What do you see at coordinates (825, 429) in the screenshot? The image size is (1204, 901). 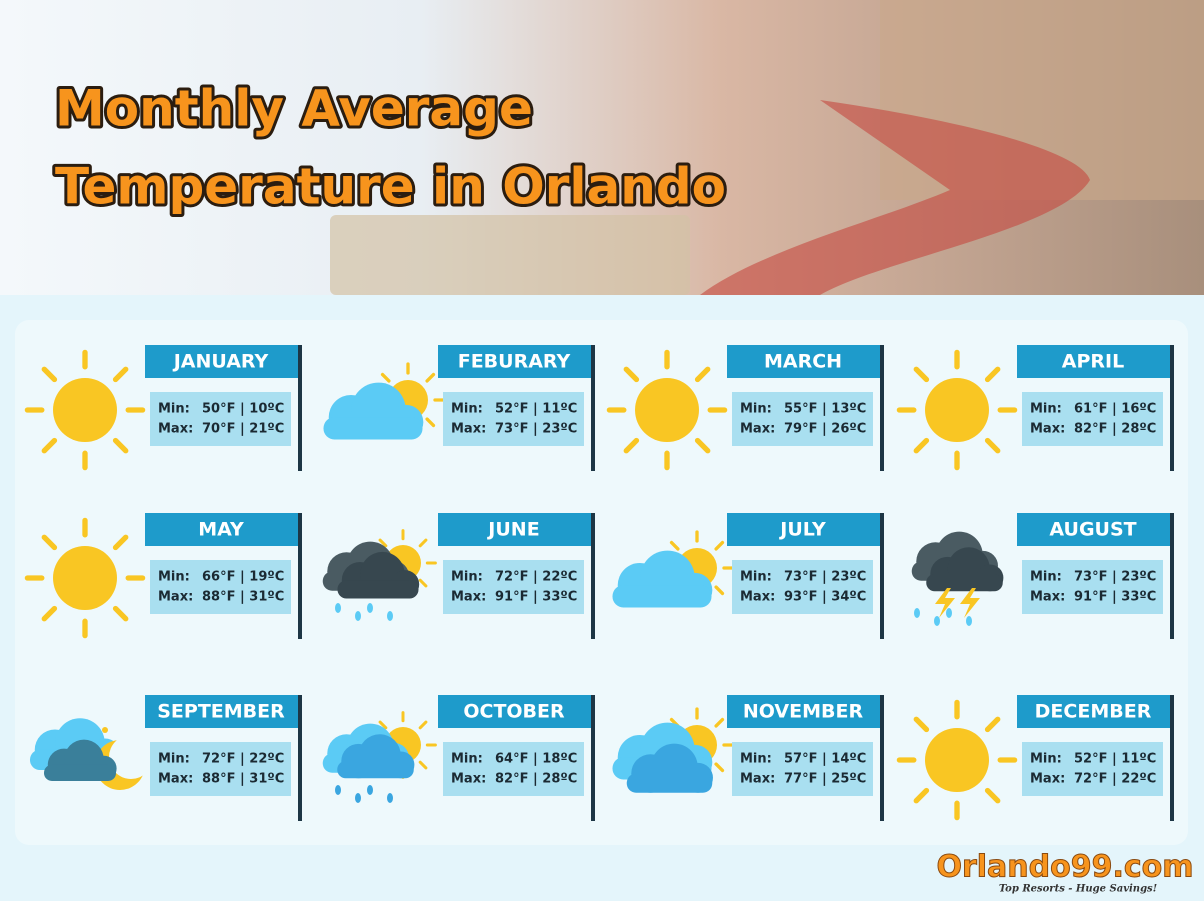 I see `max-value: 79°F | 26ºC` at bounding box center [825, 429].